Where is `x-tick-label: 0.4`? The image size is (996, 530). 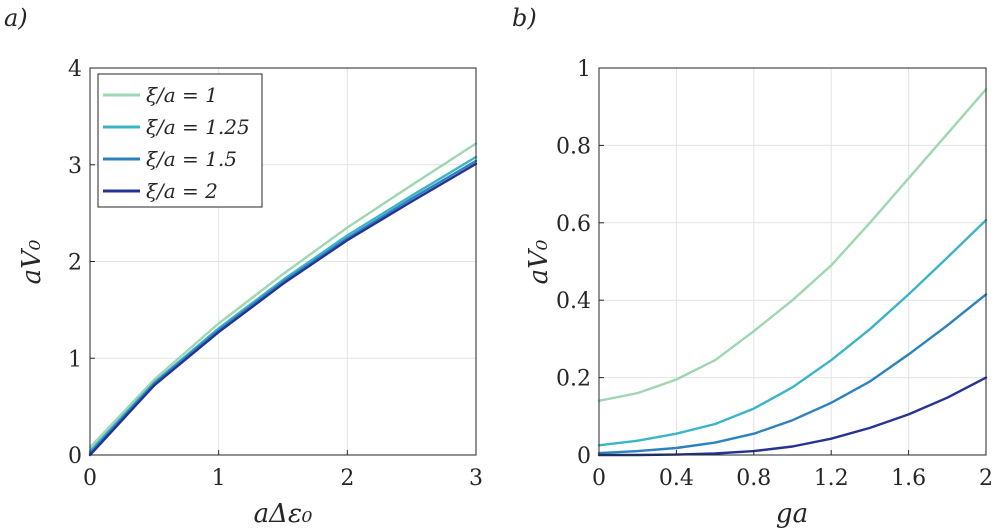
x-tick-label: 0.4 is located at coordinates (676, 478).